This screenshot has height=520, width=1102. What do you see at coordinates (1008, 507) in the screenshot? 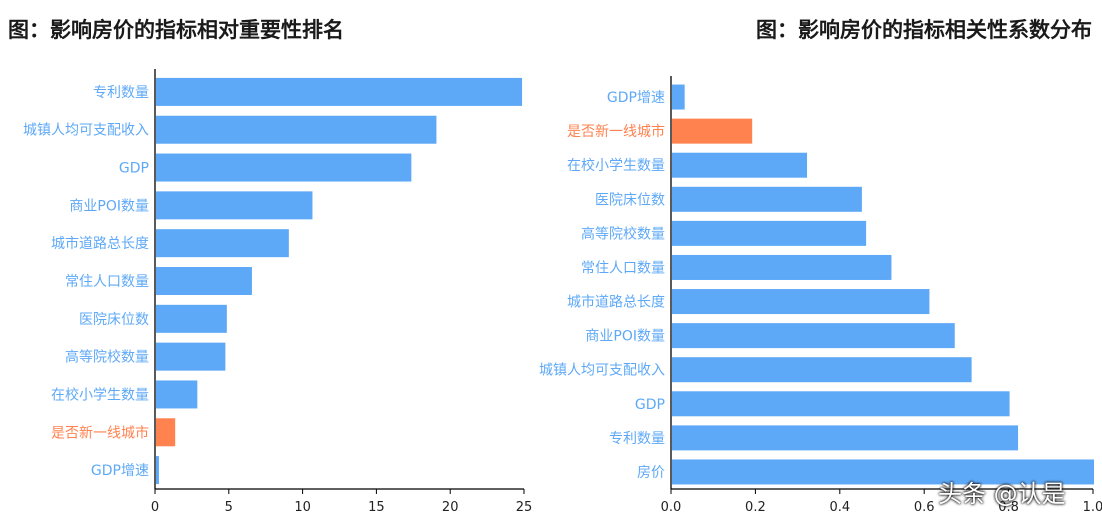
I see `correlation-x-tick-label: 0.8` at bounding box center [1008, 507].